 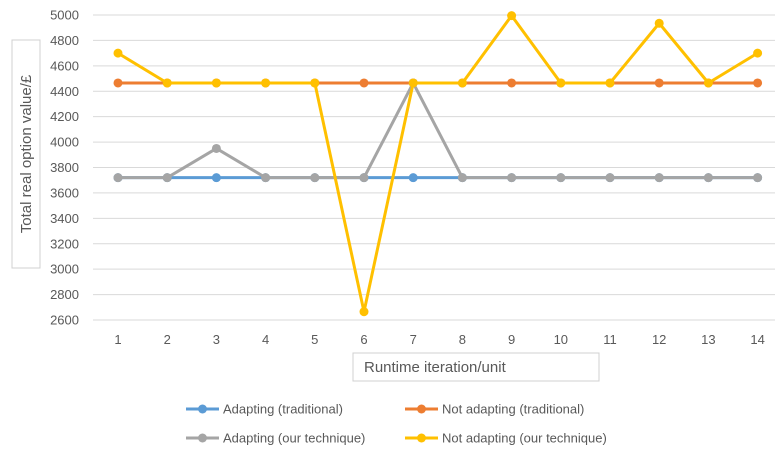 I want to click on y-tick-label: 4000, so click(x=64, y=142).